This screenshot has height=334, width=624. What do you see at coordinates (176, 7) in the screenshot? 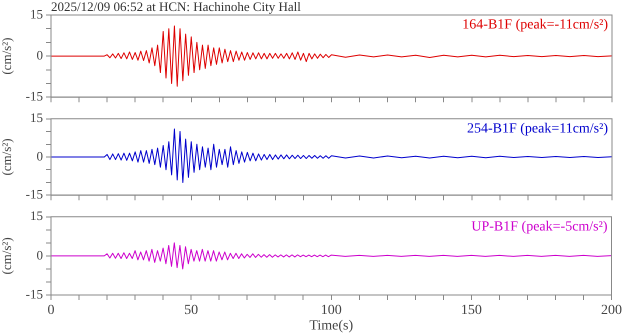
I see `chart-title: 2025/12/09 06:52 at HCN: Hachinohe City Hall` at bounding box center [176, 7].